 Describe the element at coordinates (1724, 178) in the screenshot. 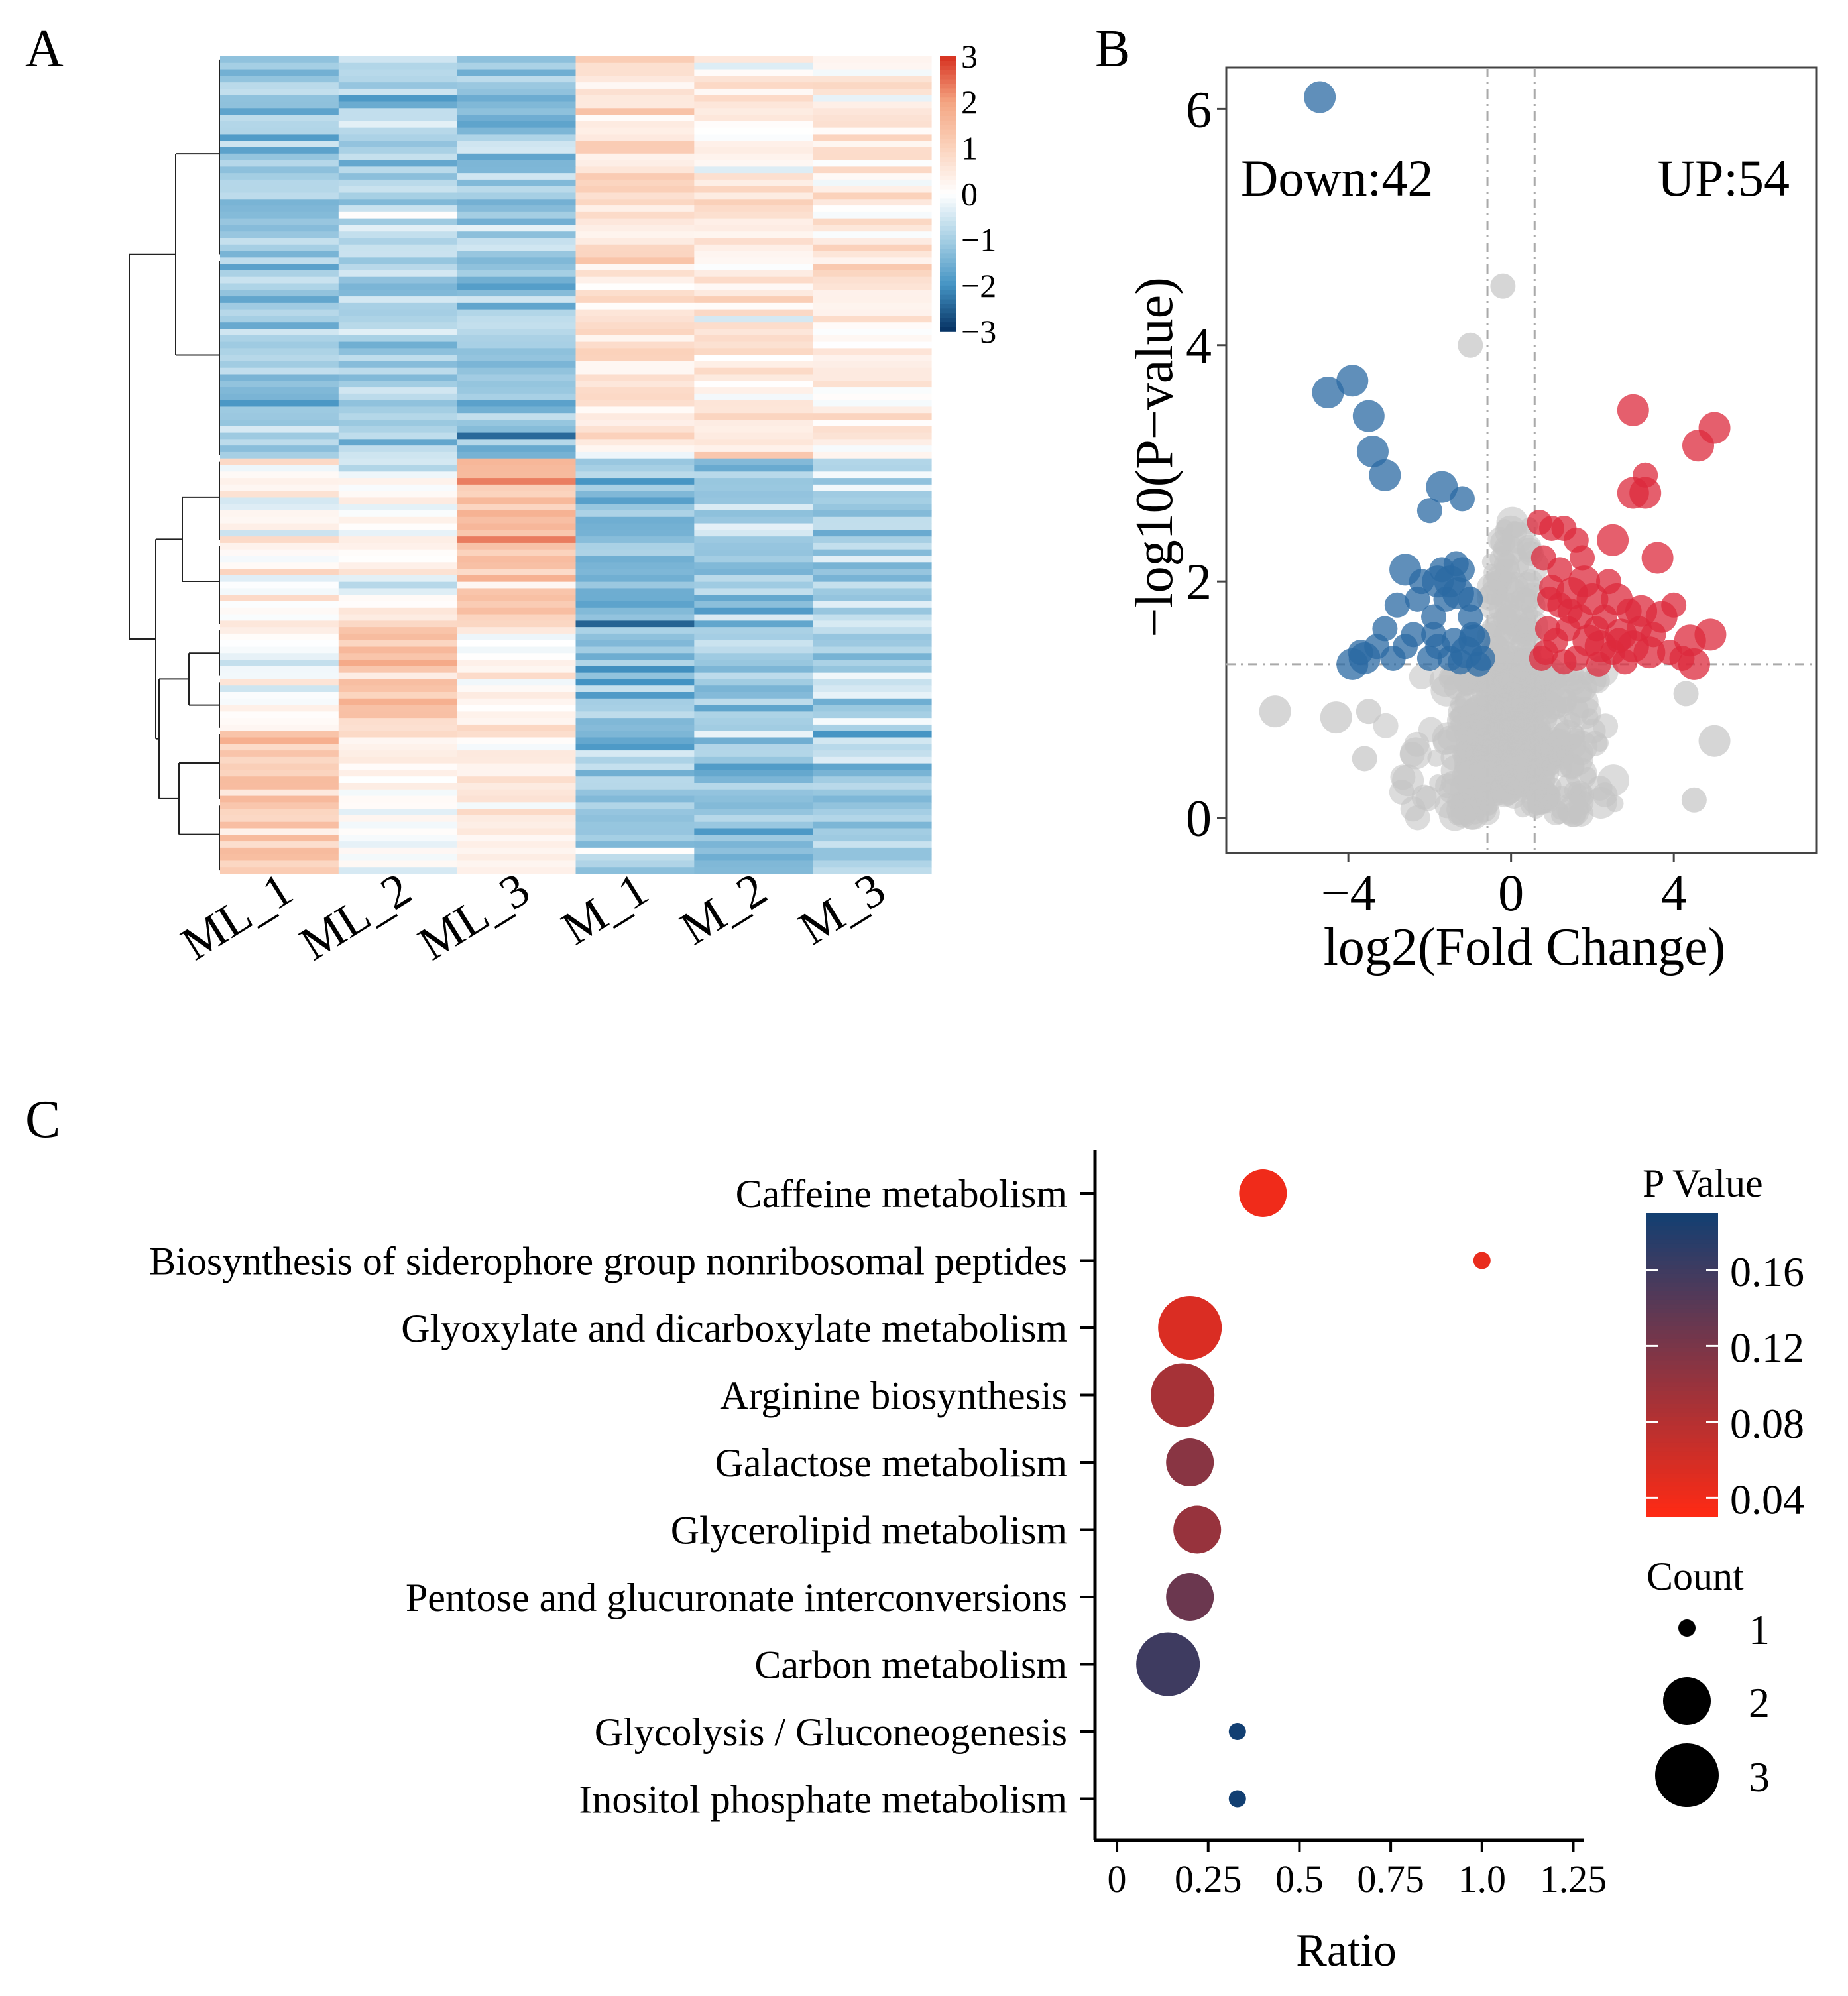

I see `volcano-up-count: UP:54` at that location.